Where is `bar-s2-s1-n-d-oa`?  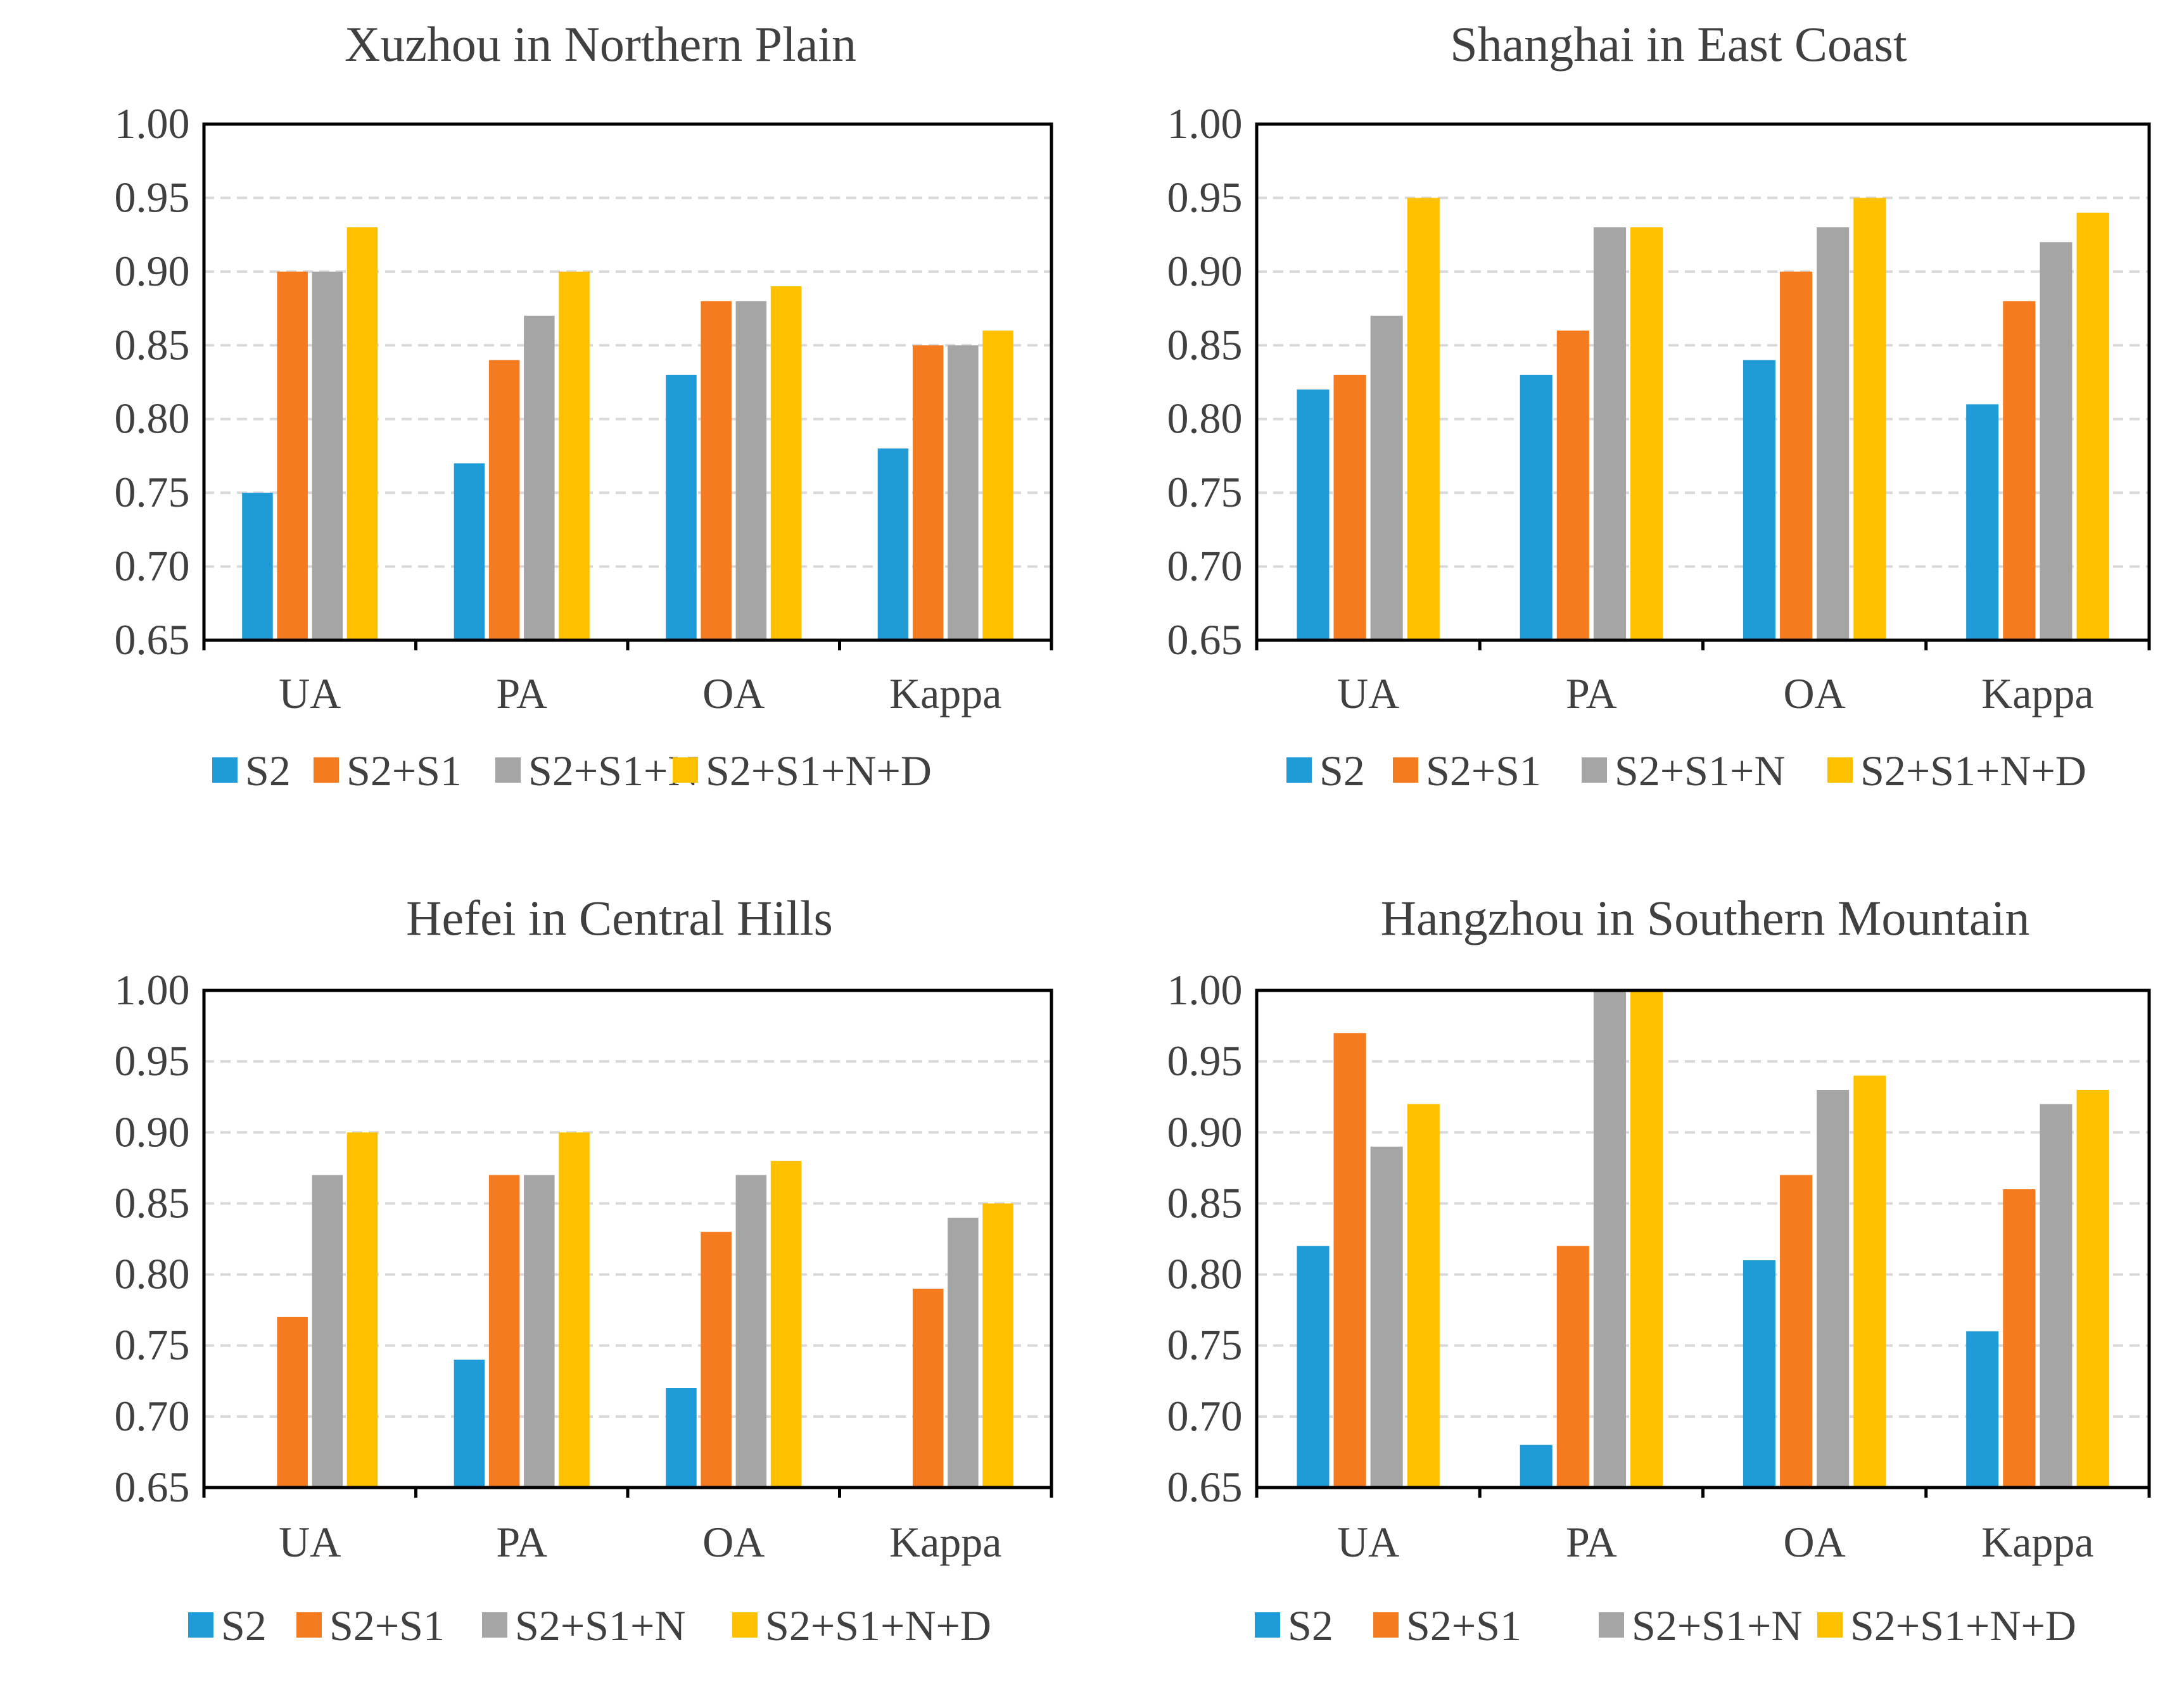 bar-s2-s1-n-d-oa is located at coordinates (786, 1324).